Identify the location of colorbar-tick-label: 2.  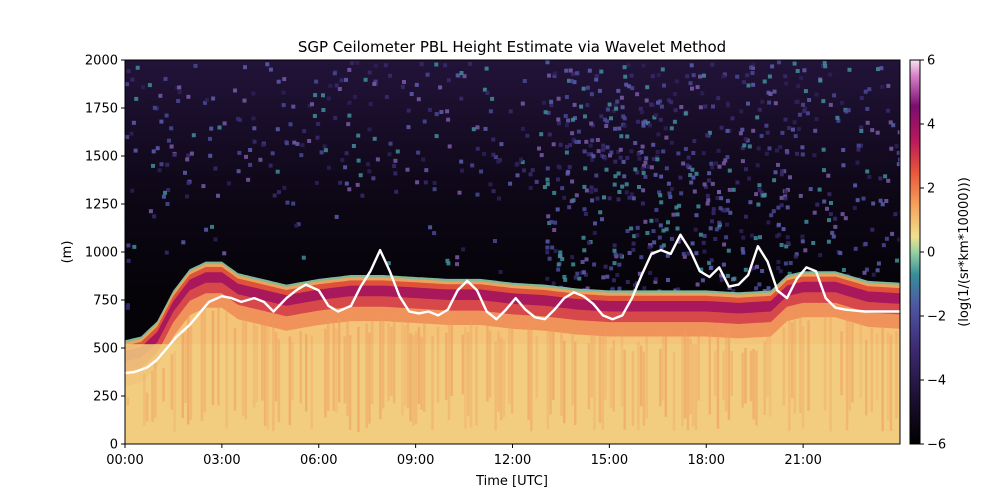
(931, 189).